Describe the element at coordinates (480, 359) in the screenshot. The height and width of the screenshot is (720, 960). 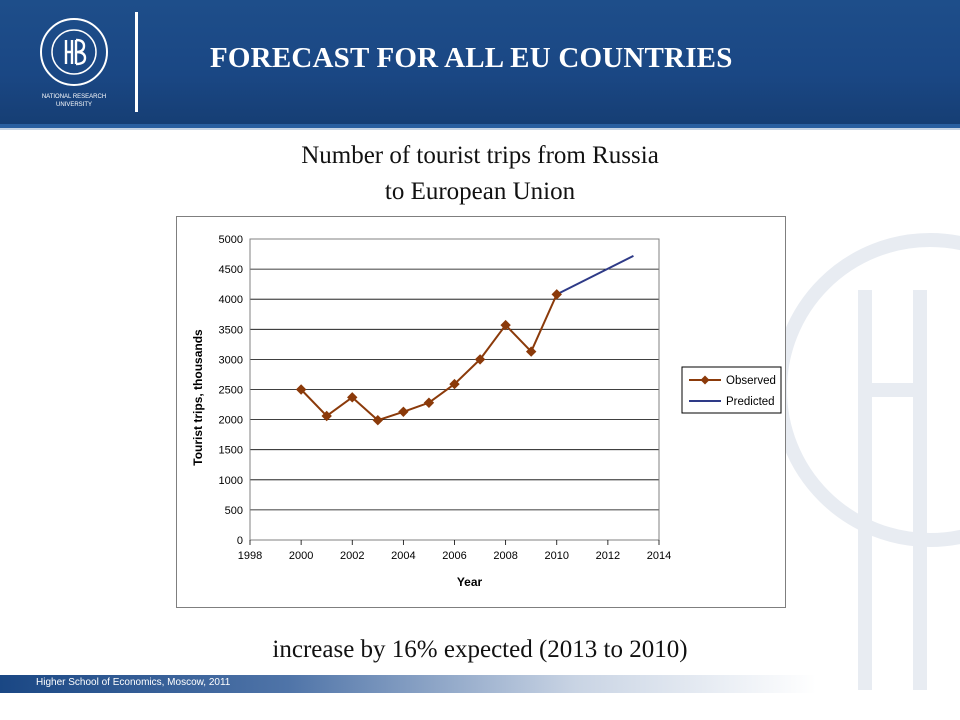
I see `point-observed-2007` at that location.